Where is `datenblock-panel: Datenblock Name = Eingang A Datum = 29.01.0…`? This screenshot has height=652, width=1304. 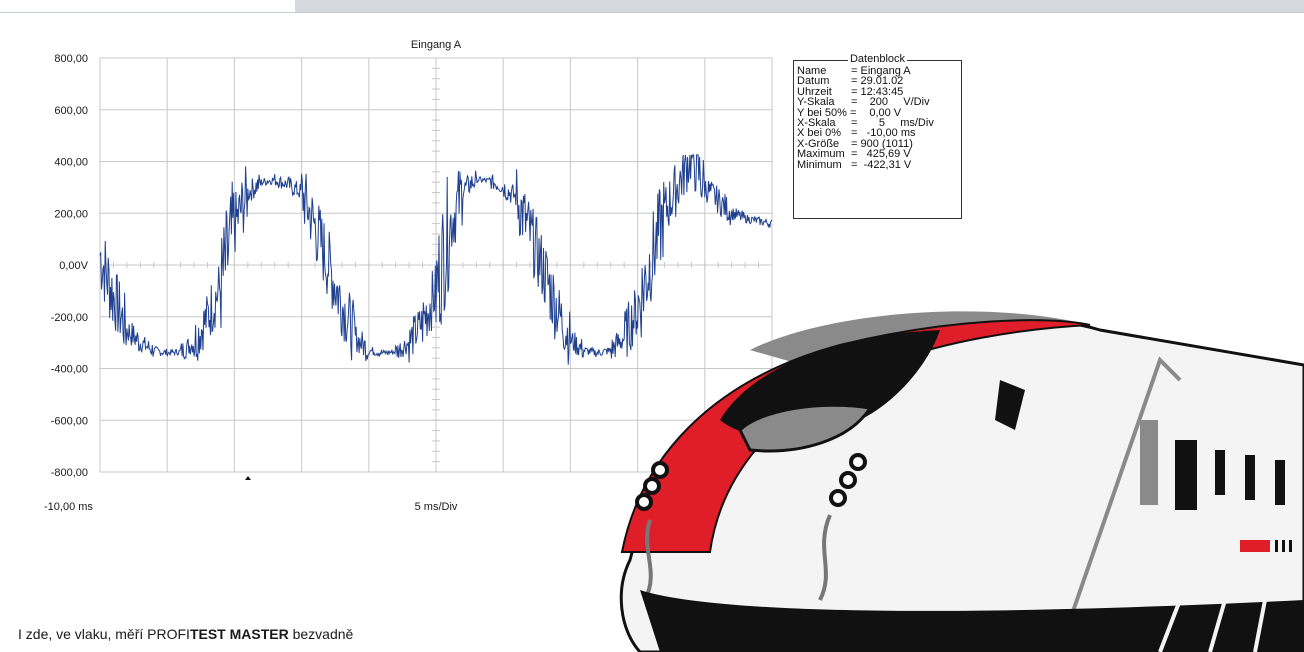 datenblock-panel: Datenblock Name = Eingang A Datum = 29.01.0… is located at coordinates (877, 136).